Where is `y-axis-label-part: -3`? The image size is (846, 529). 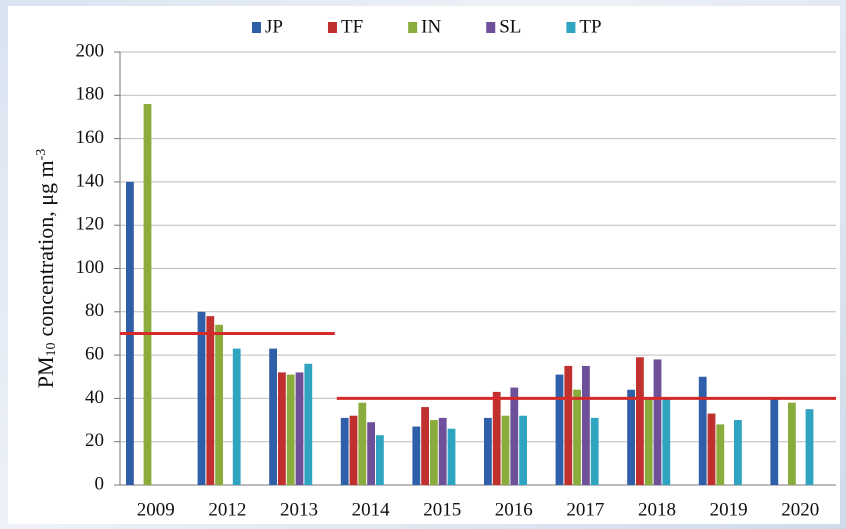
y-axis-label-part: -3 is located at coordinates (41, 155).